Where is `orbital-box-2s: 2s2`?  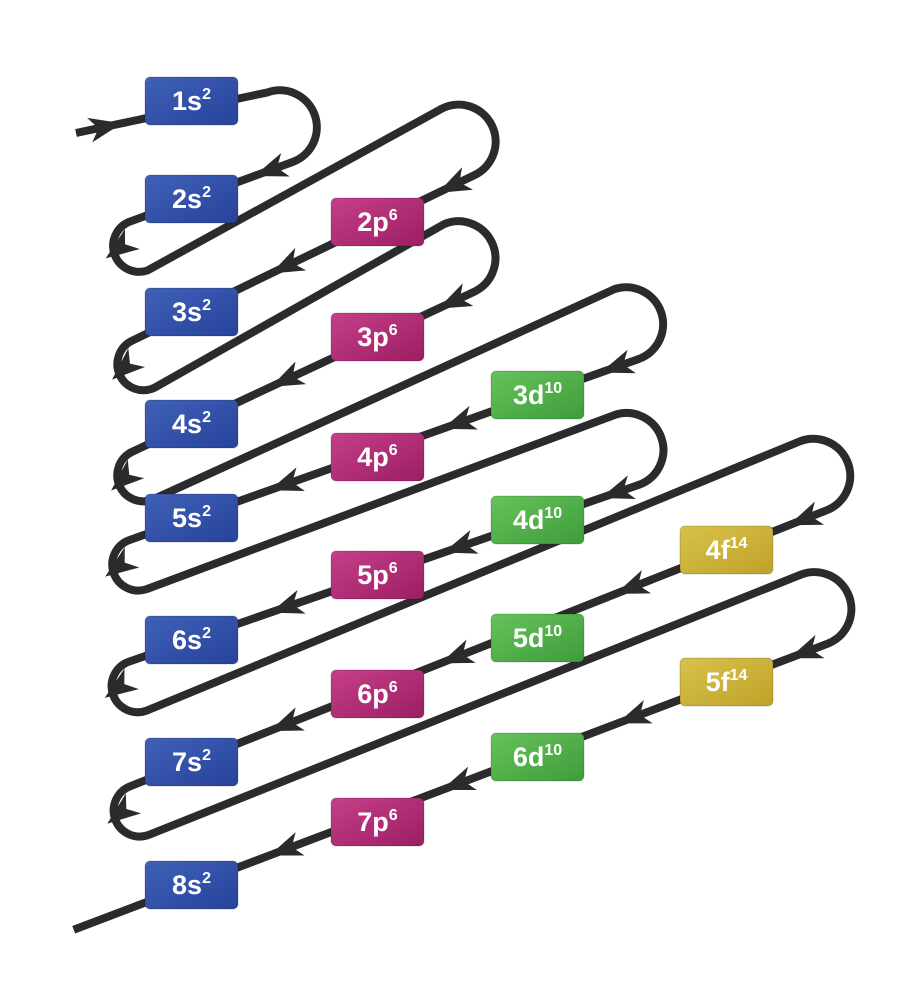 orbital-box-2s: 2s2 is located at coordinates (191, 199).